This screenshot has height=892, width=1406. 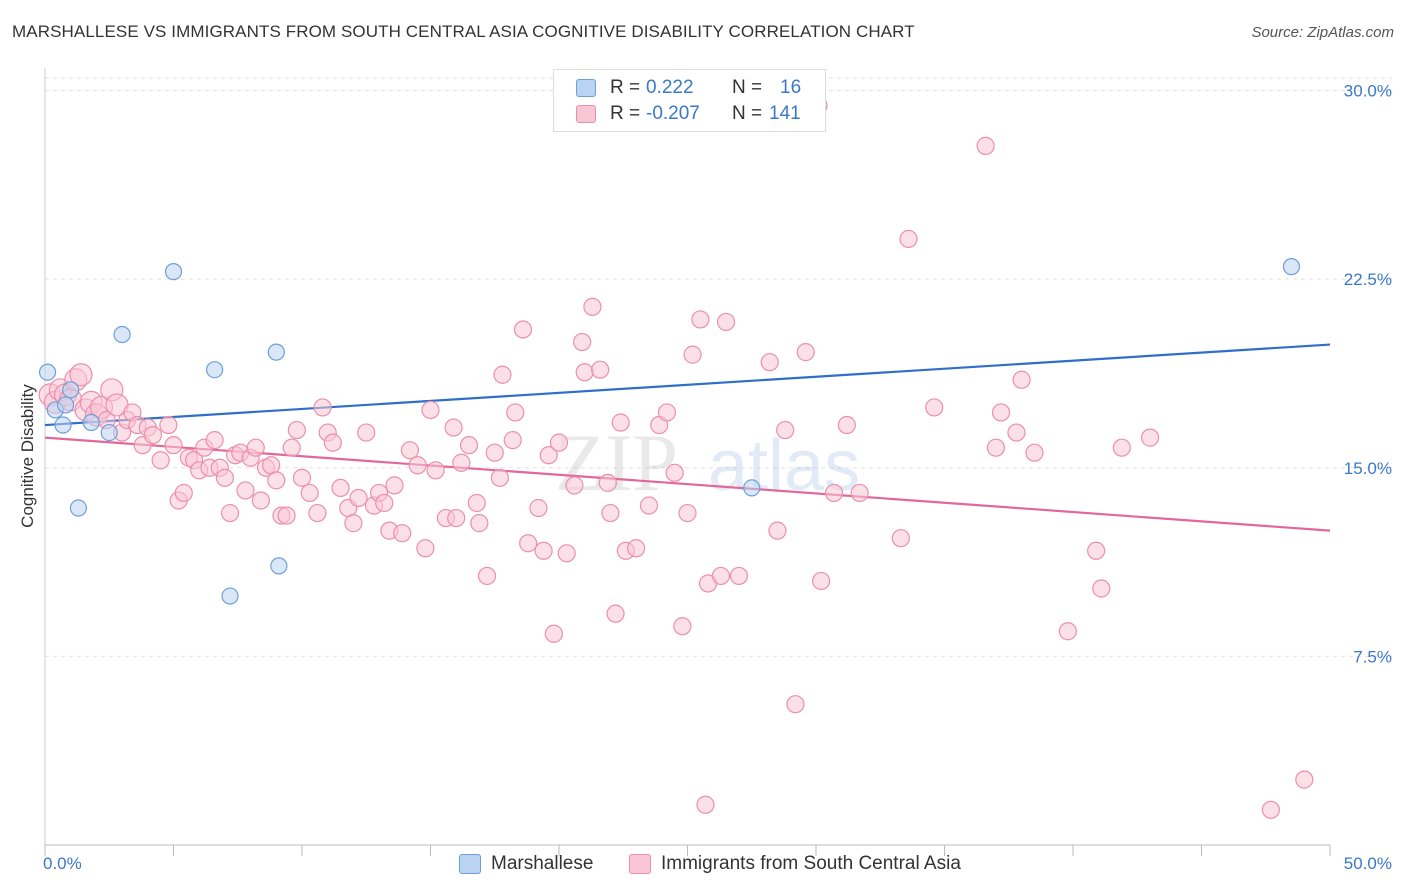 I want to click on legend-stats: R = 0.222 N = 16 R = -0.207 N = 141, so click(x=689, y=100).